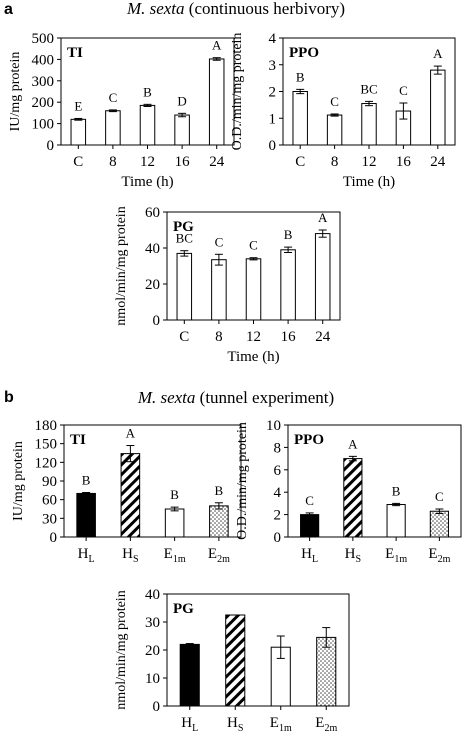  What do you see at coordinates (309, 440) in the screenshot?
I see `chart-label: PPO` at bounding box center [309, 440].